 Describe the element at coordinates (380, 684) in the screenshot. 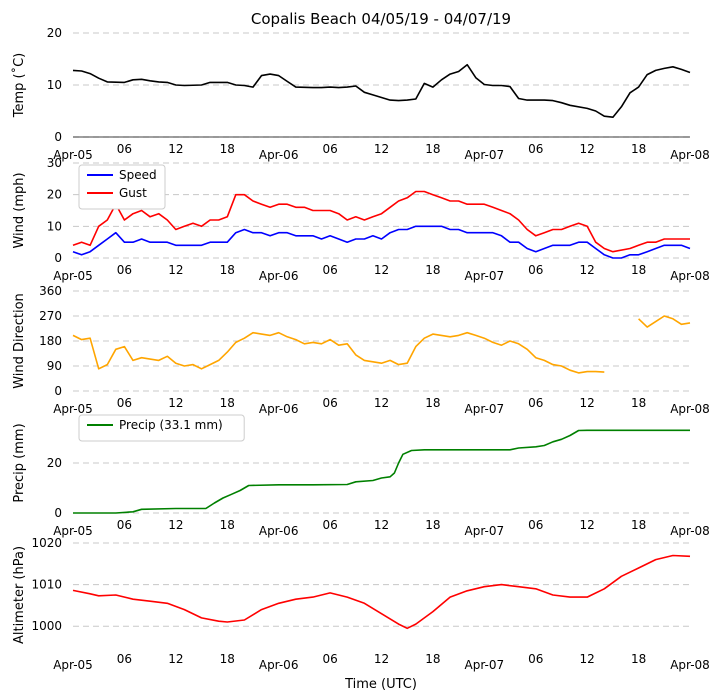

I see `x-axis-label: Time (UTC)` at that location.